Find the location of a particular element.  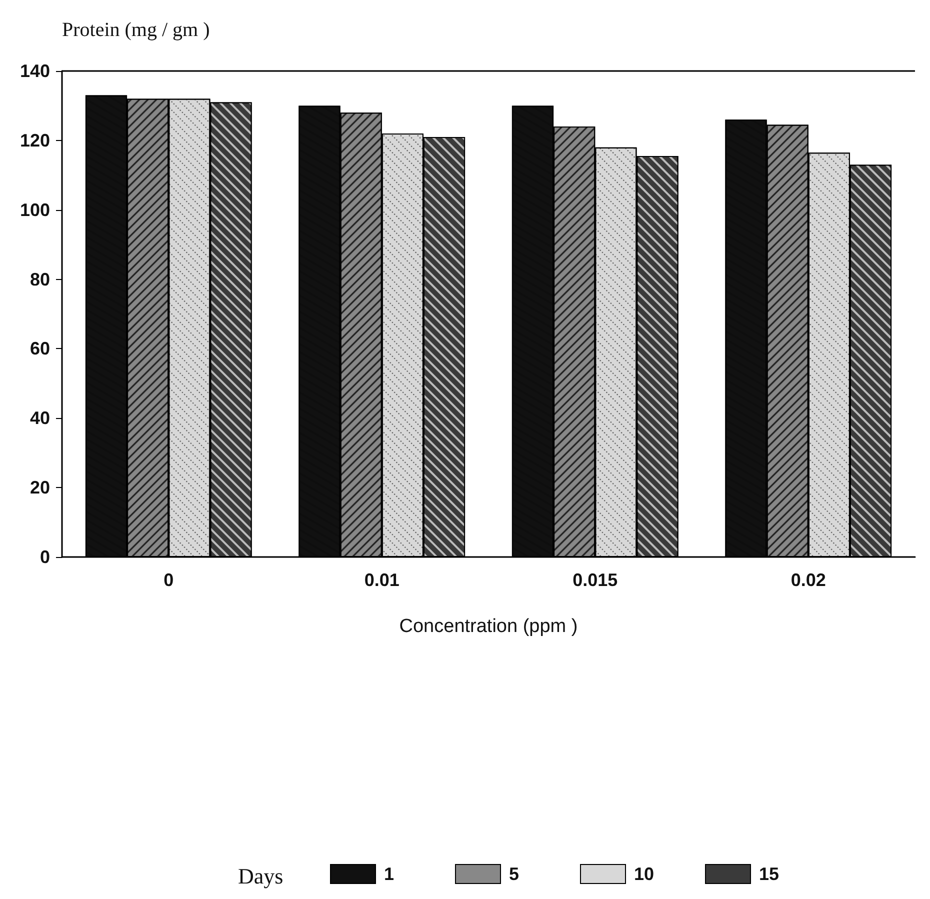

x-axis-title: Concentration (ppm ) is located at coordinates (488, 626).